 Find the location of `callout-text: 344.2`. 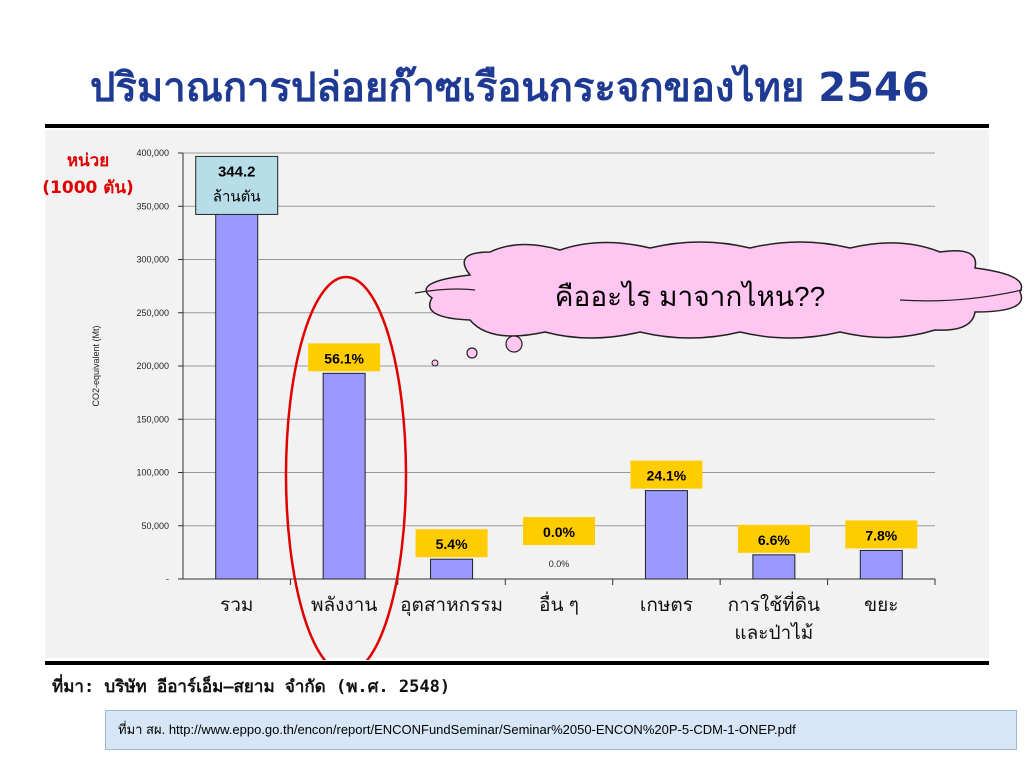

callout-text: 344.2 is located at coordinates (237, 171).